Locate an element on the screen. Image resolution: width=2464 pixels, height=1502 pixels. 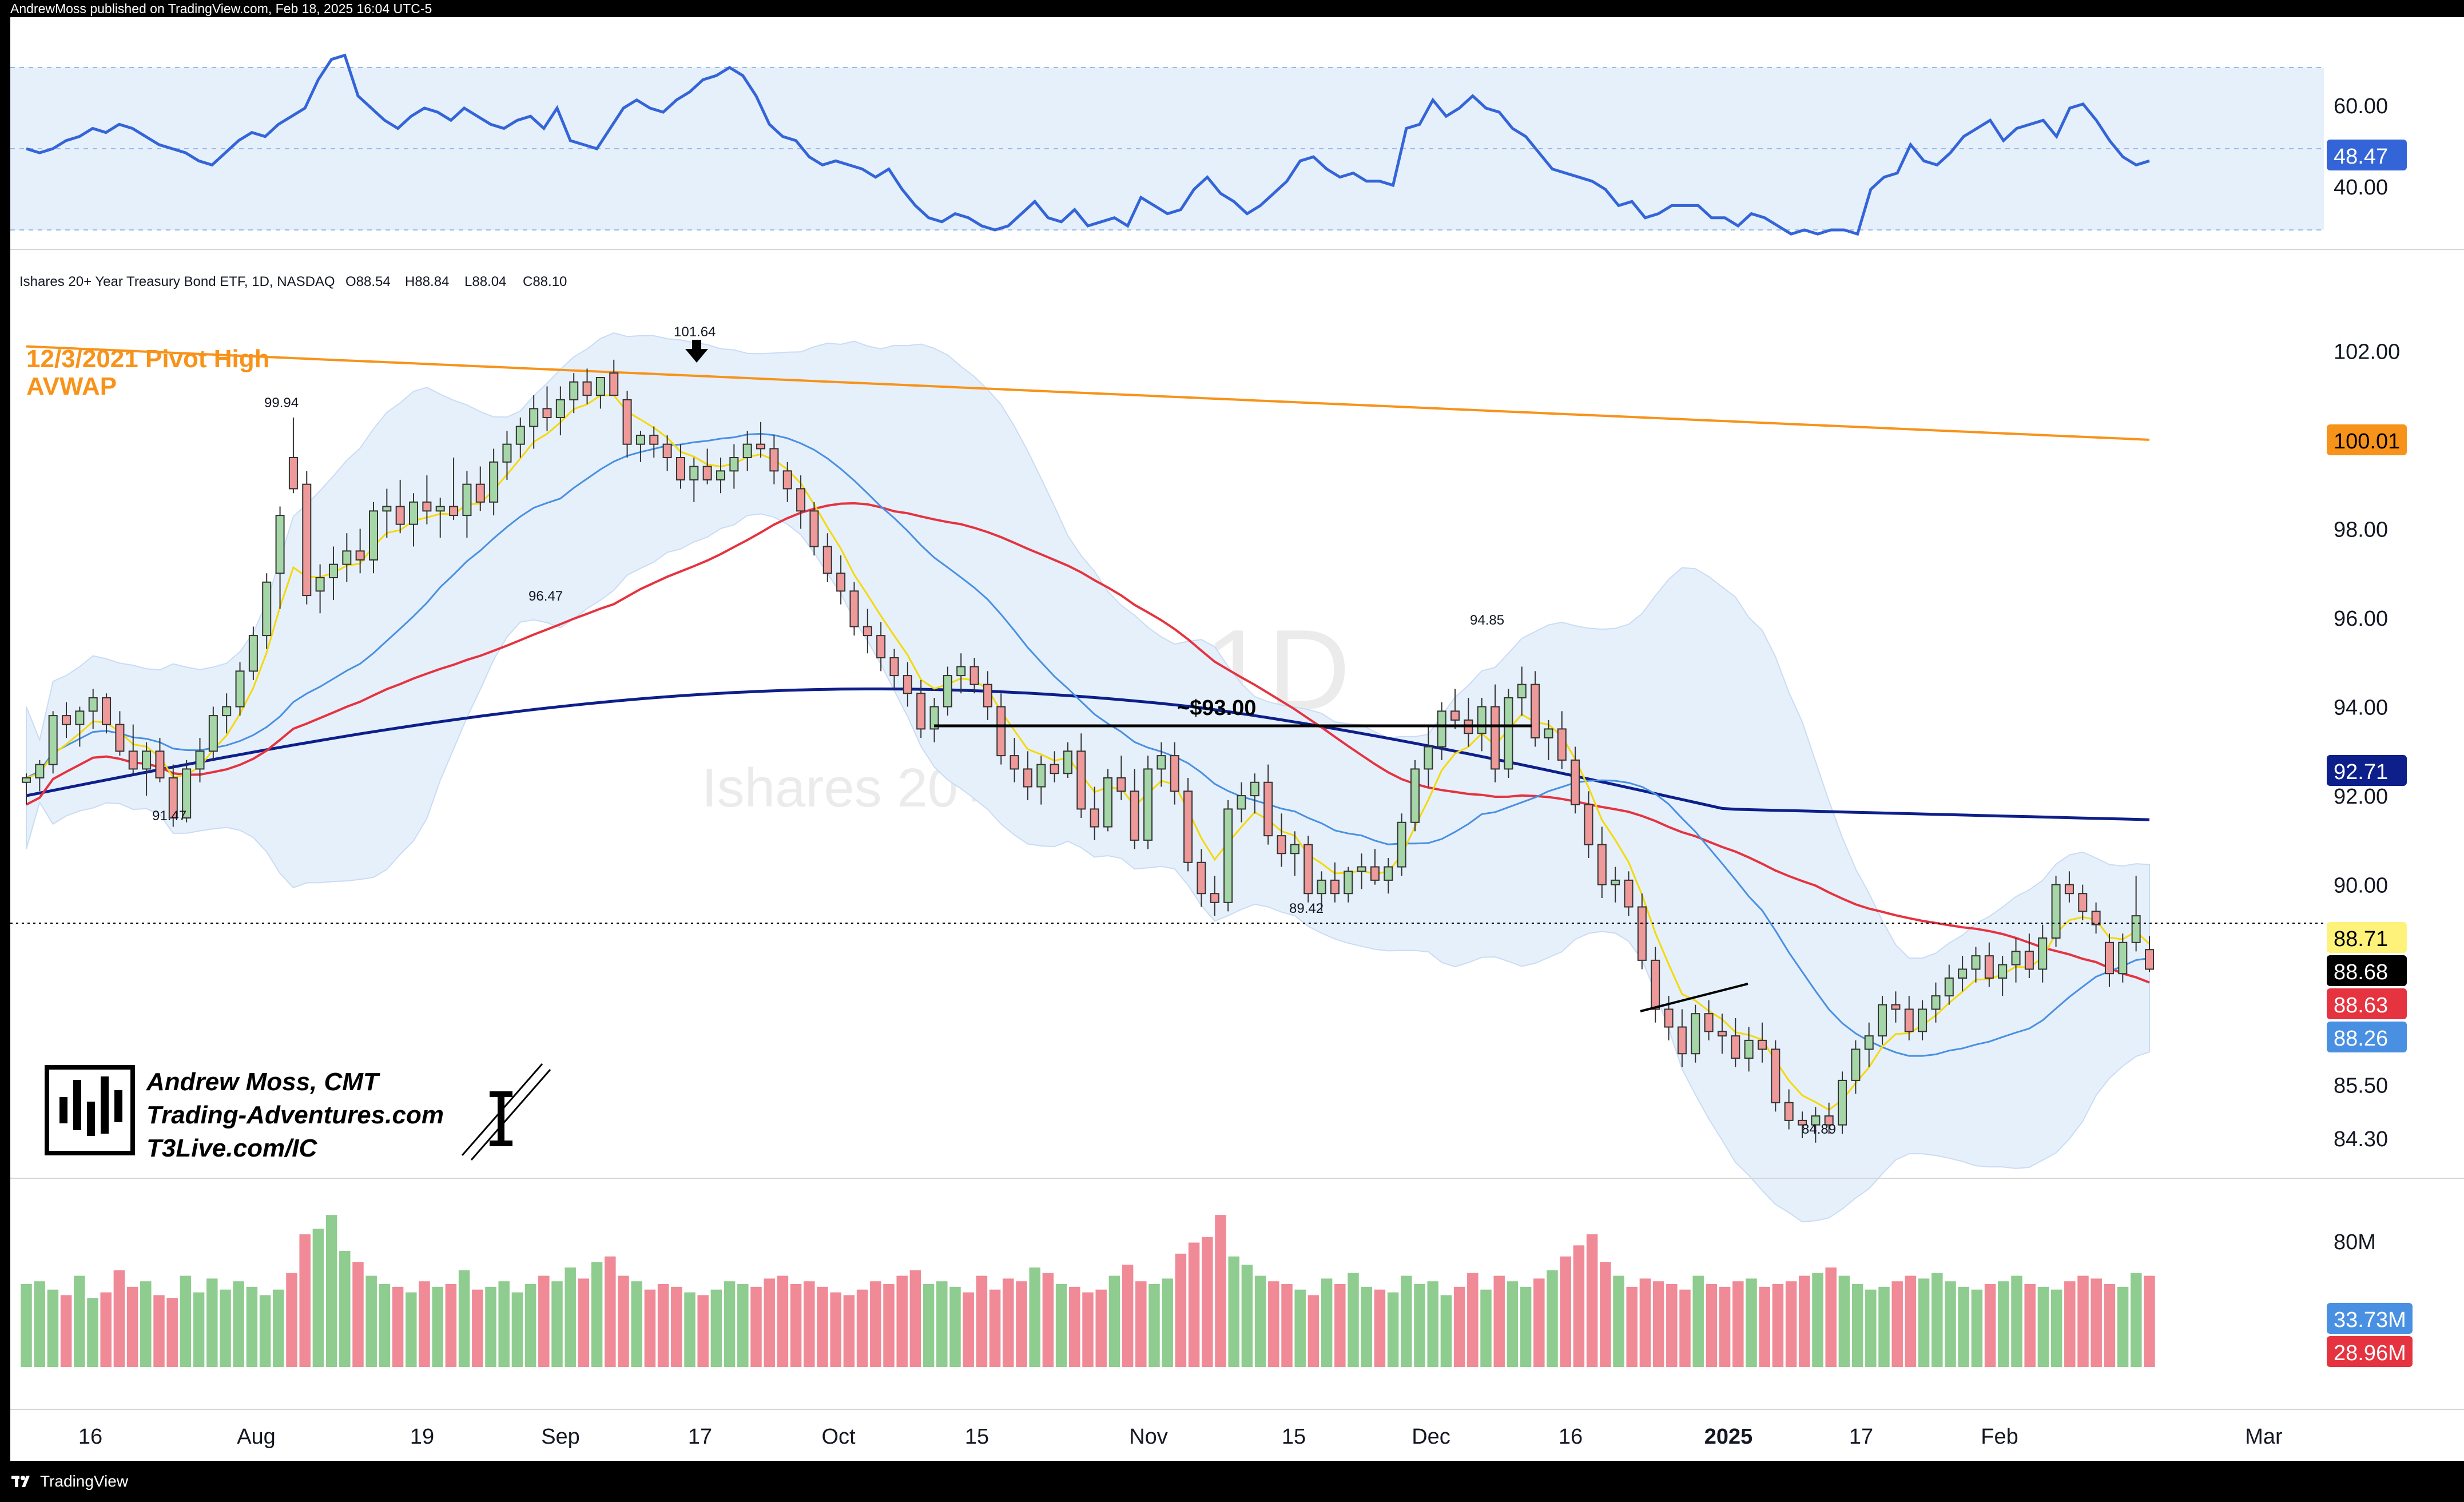
volume-badges: 33.73M 28.96M is located at coordinates (2370, 1335).